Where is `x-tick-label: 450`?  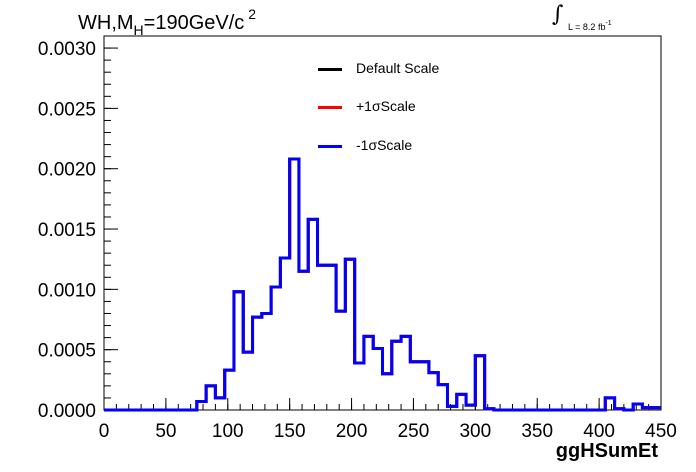 x-tick-label: 450 is located at coordinates (661, 431).